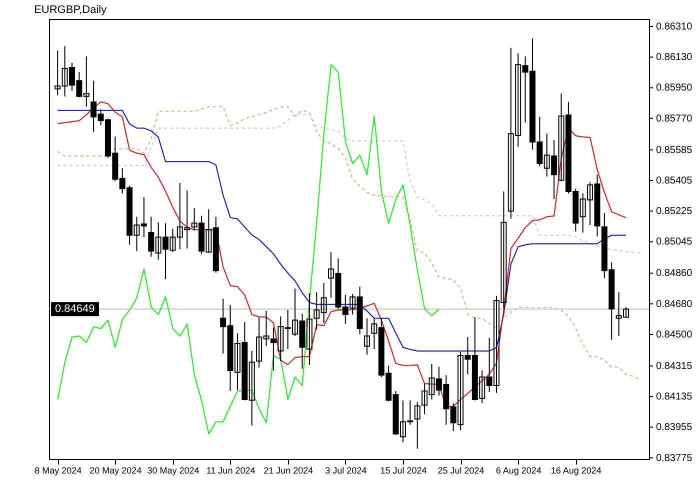 This screenshot has width=700, height=500. What do you see at coordinates (403, 471) in the screenshot?
I see `x-tick-label: 15 Jul 2024` at bounding box center [403, 471].